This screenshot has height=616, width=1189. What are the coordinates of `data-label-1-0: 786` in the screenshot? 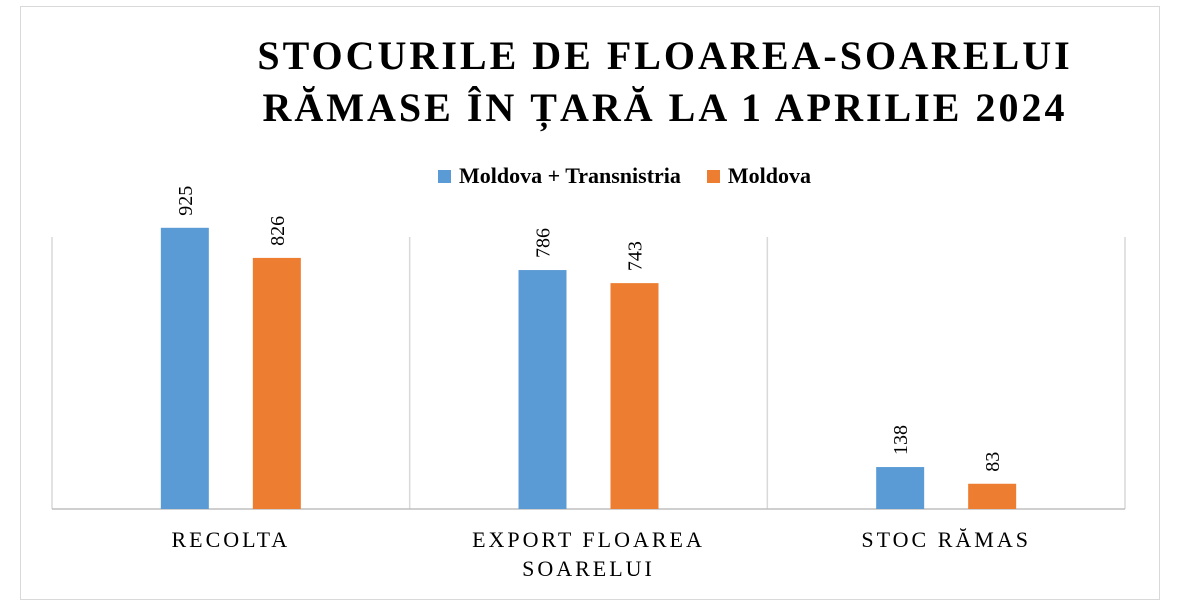 It's located at (544, 243).